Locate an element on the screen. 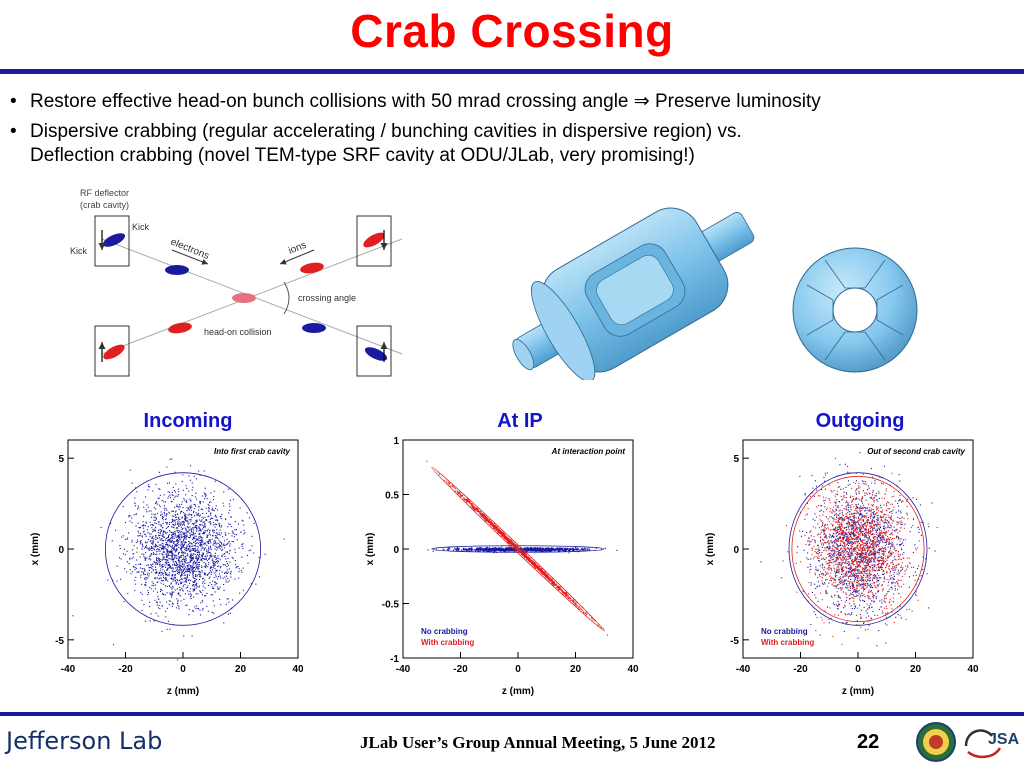 Image resolution: width=1024 pixels, height=768 pixels. plot-title-at-ip: At IP is located at coordinates (520, 421).